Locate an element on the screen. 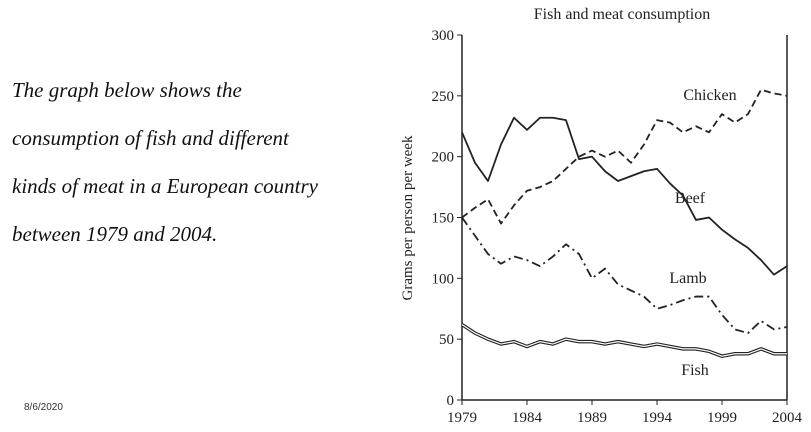 This screenshot has width=811, height=432. chart-title: Fish and meat consumption is located at coordinates (622, 14).